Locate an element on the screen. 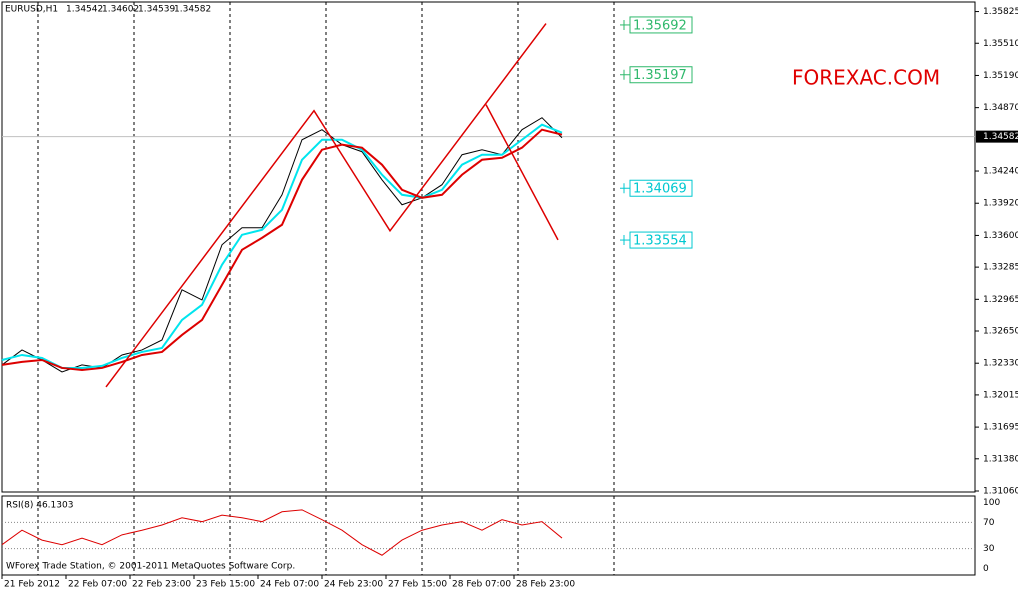 The width and height of the screenshot is (1018, 596). ohlc-value: 1.34539 is located at coordinates (156, 10).